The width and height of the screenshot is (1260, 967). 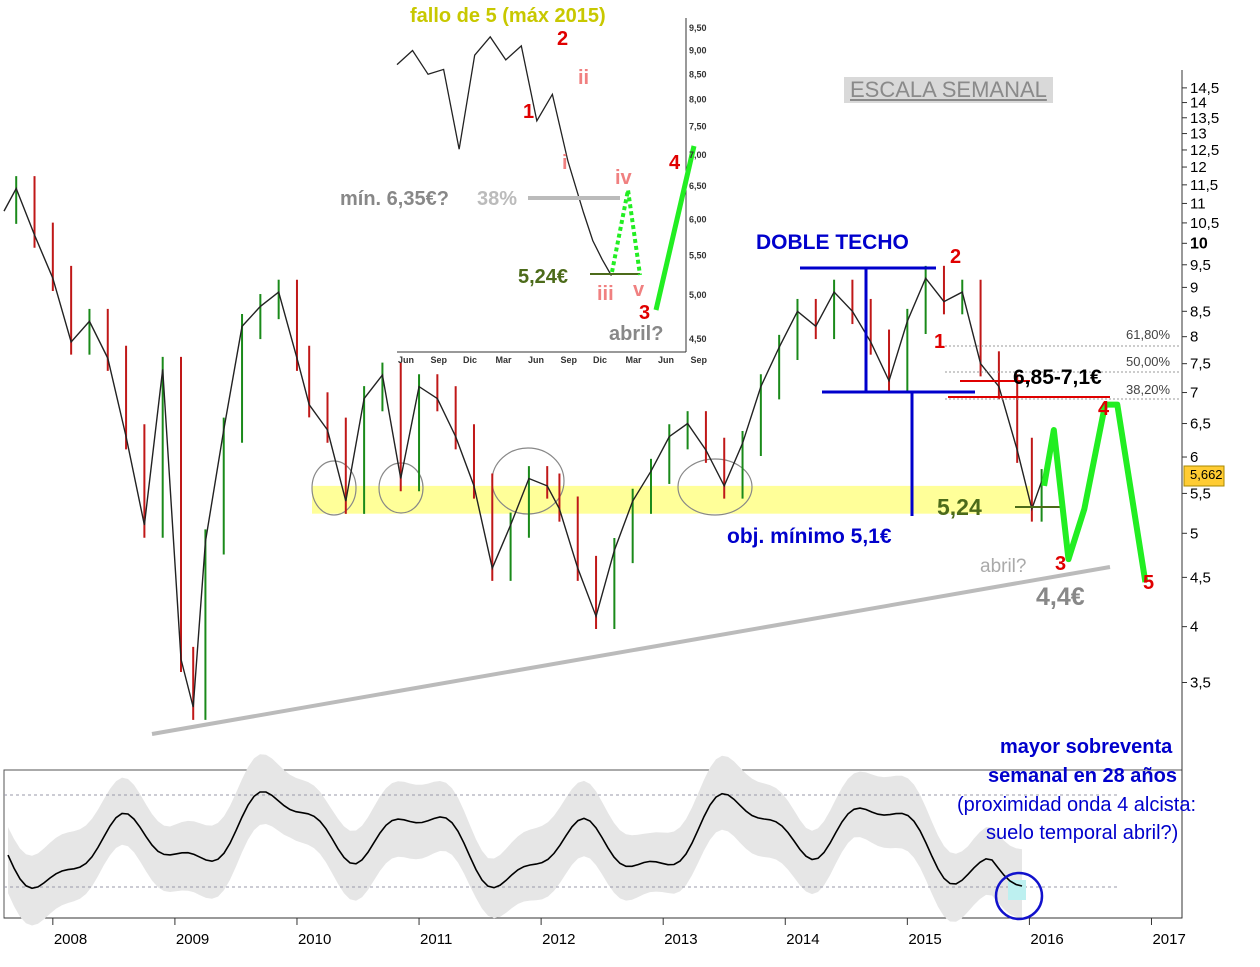 I want to click on y-tick-label: 3,5, so click(x=1200, y=683).